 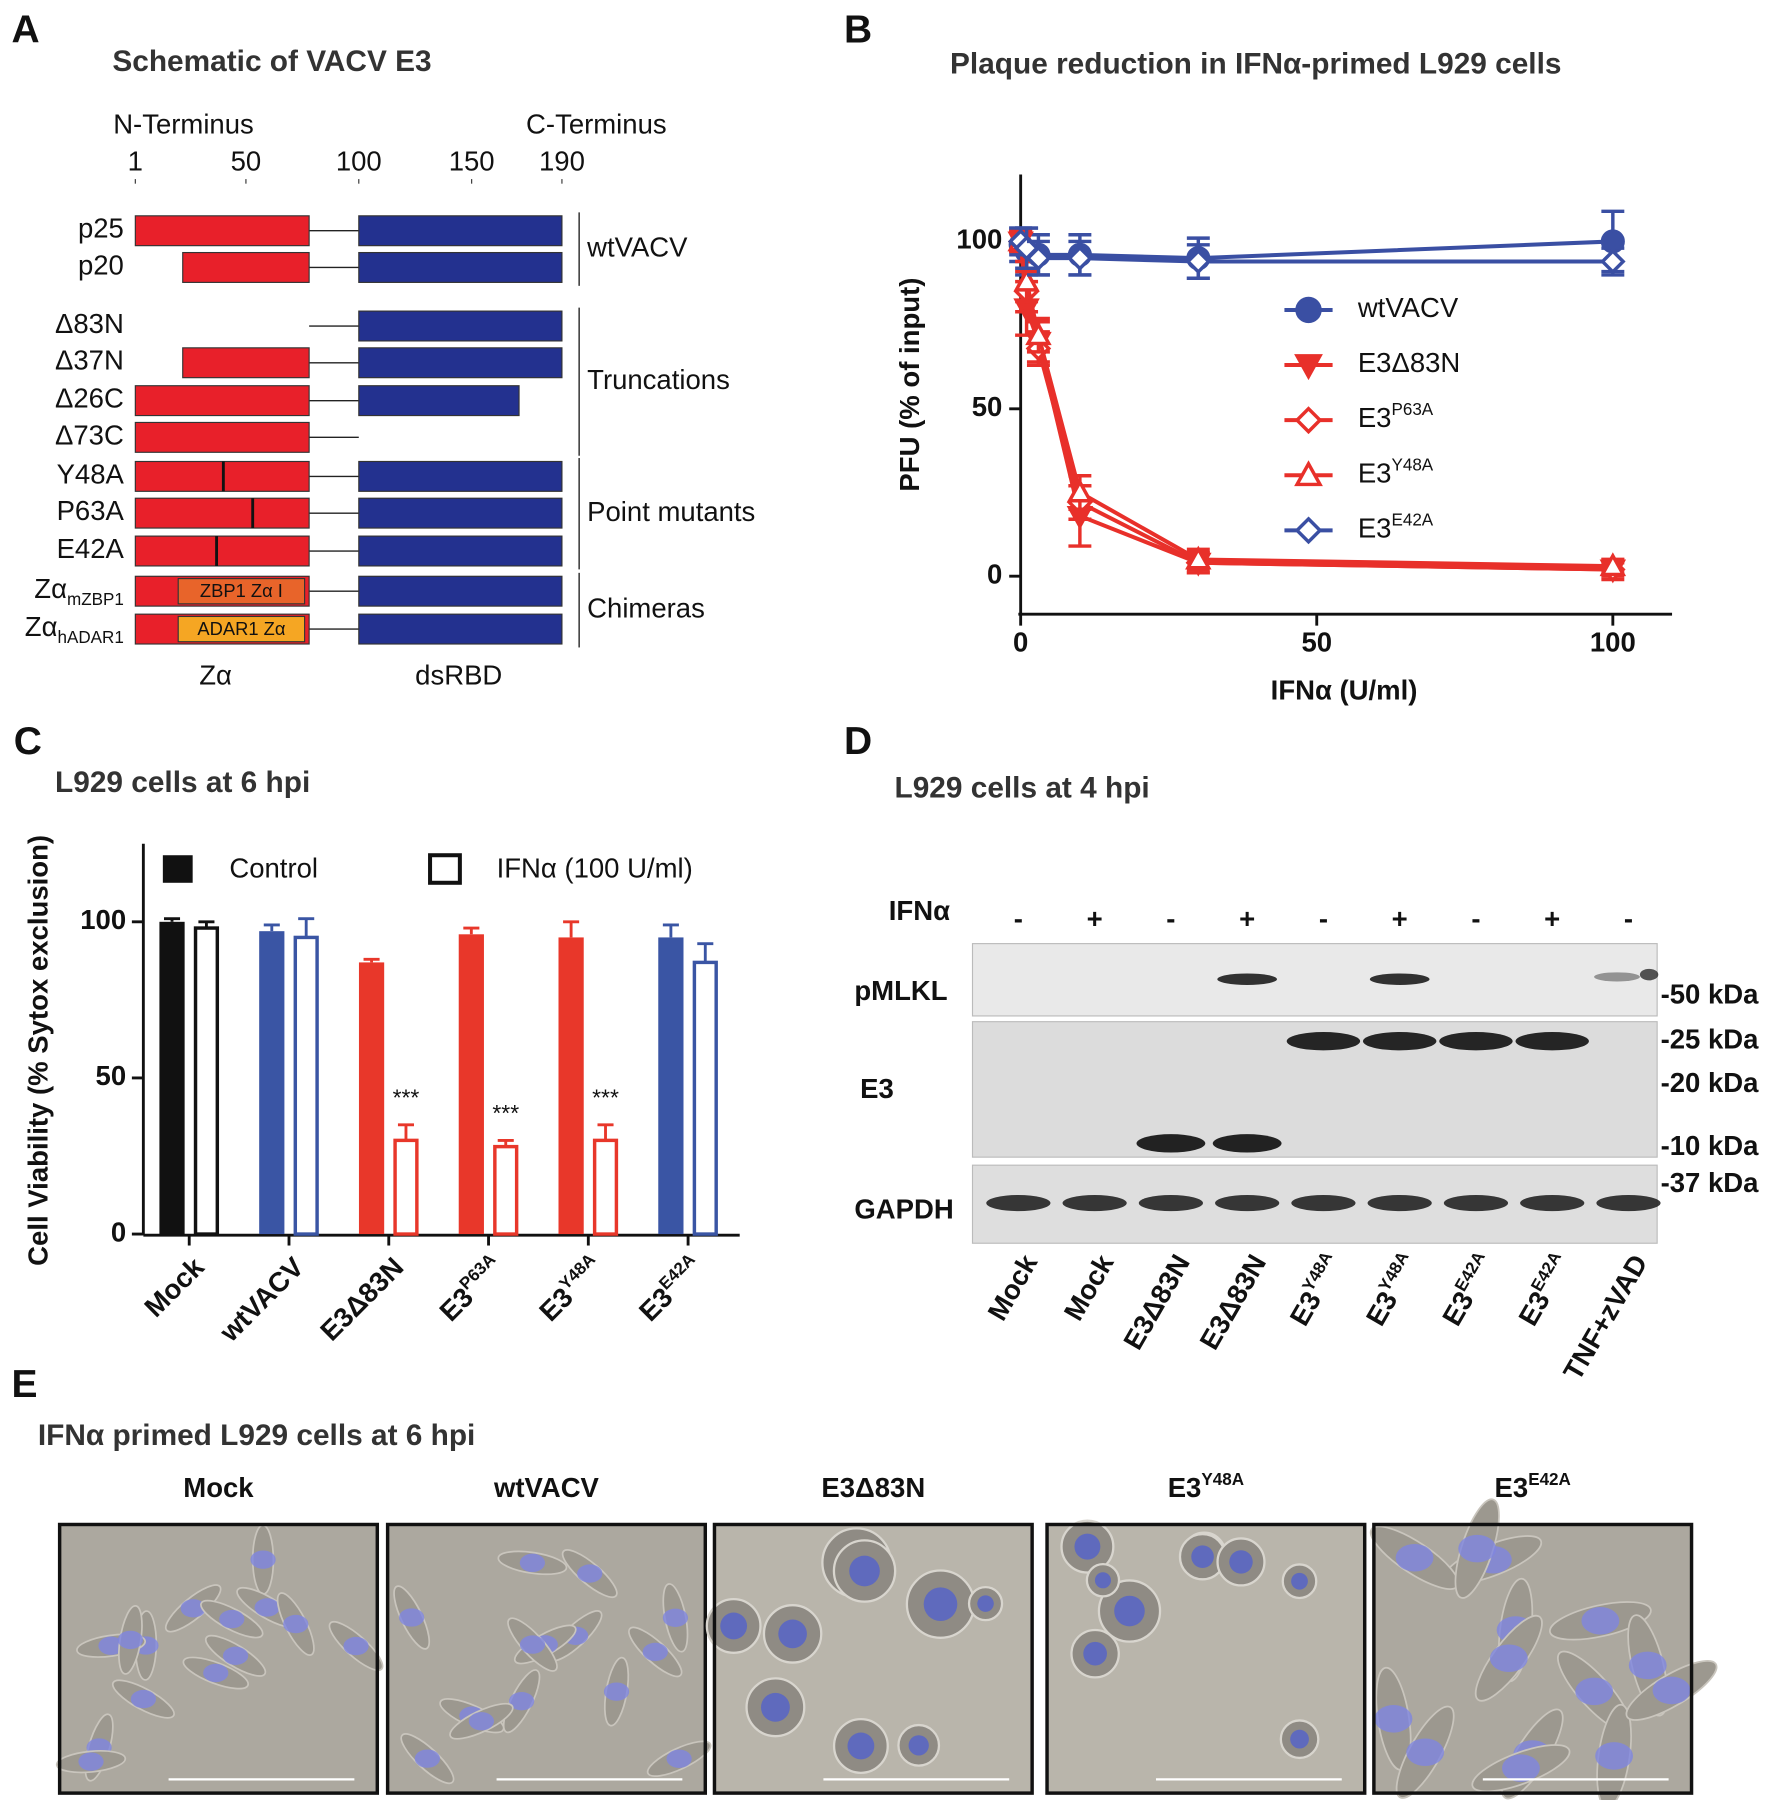 What do you see at coordinates (89, 323) in the screenshot?
I see `construct-name: Δ83N` at bounding box center [89, 323].